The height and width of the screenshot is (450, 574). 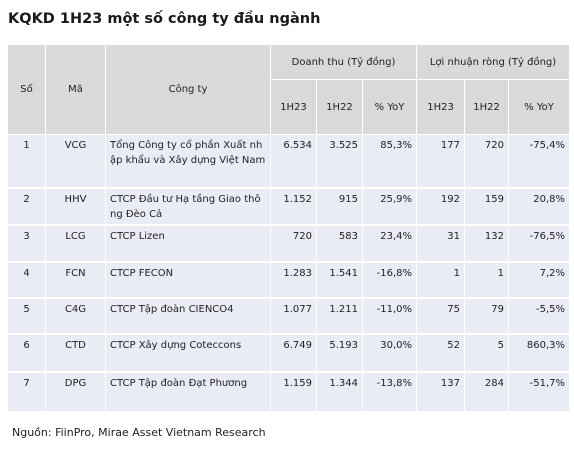 What do you see at coordinates (188, 391) in the screenshot?
I see `cell-company: CTCP Tập đoàn Đạt Phương` at bounding box center [188, 391].